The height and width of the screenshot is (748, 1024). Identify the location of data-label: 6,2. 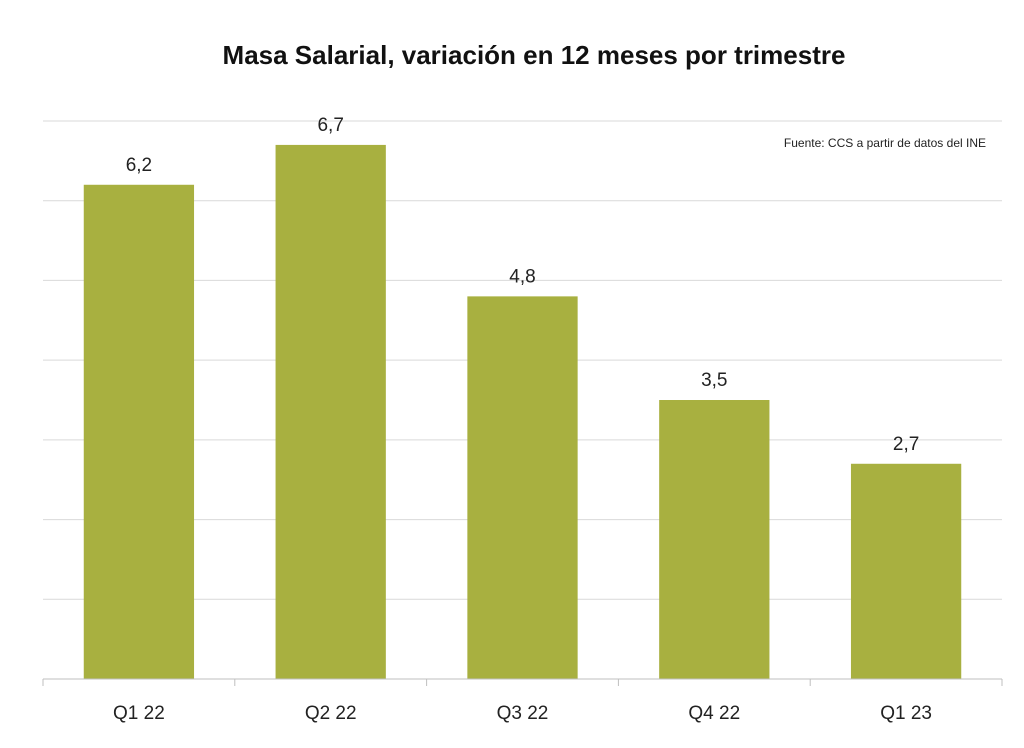
(139, 165).